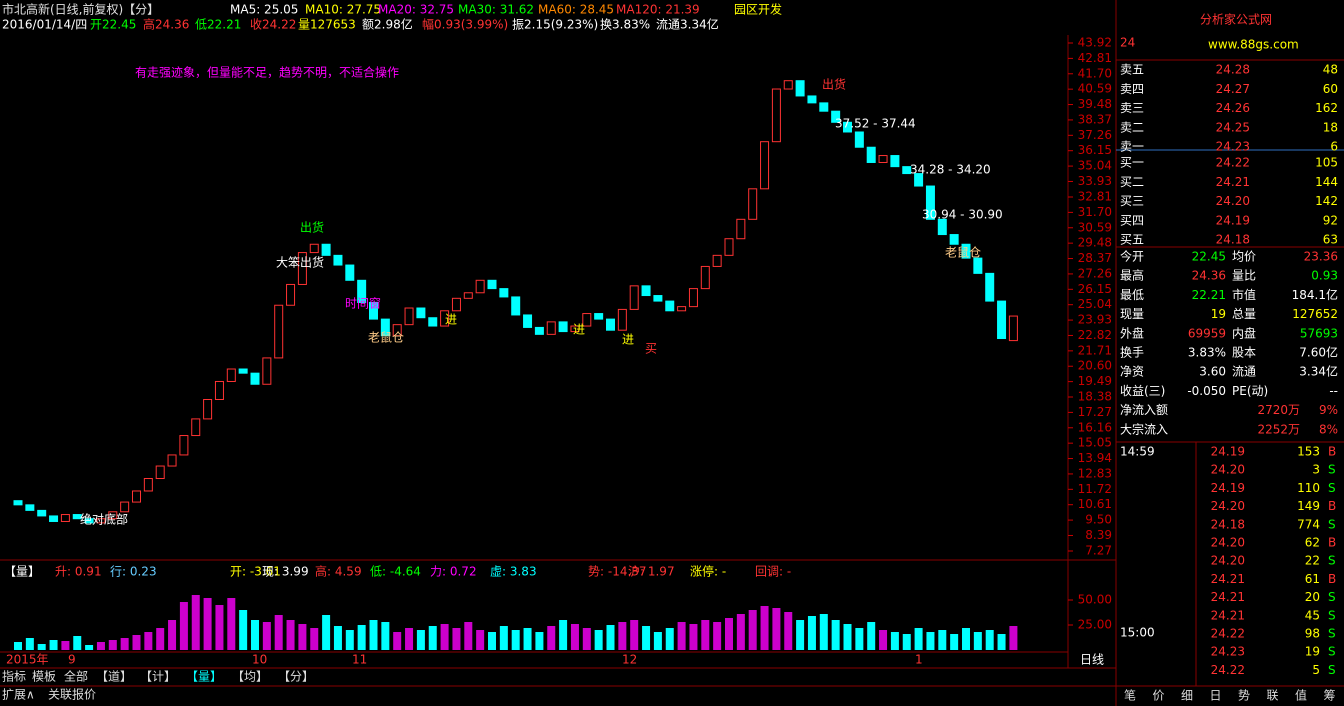  Describe the element at coordinates (758, 9) in the screenshot. I see `header-text: 园区开发` at that location.